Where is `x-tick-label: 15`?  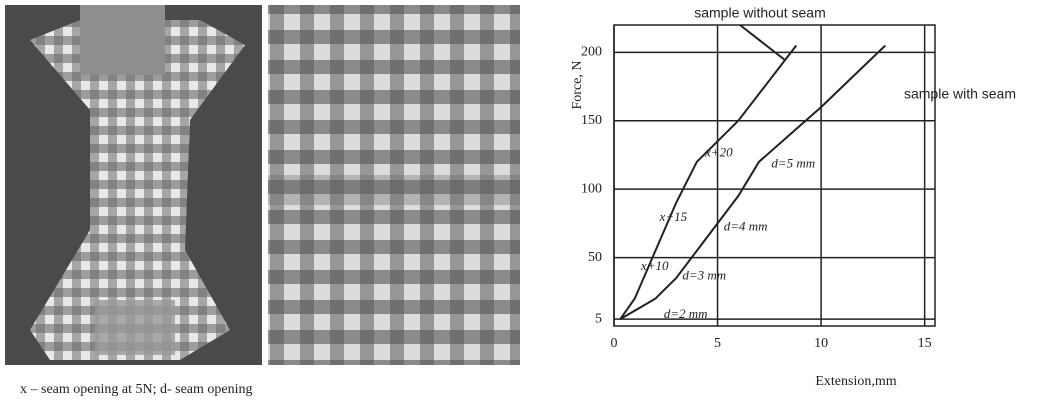
x-tick-label: 15 is located at coordinates (925, 343).